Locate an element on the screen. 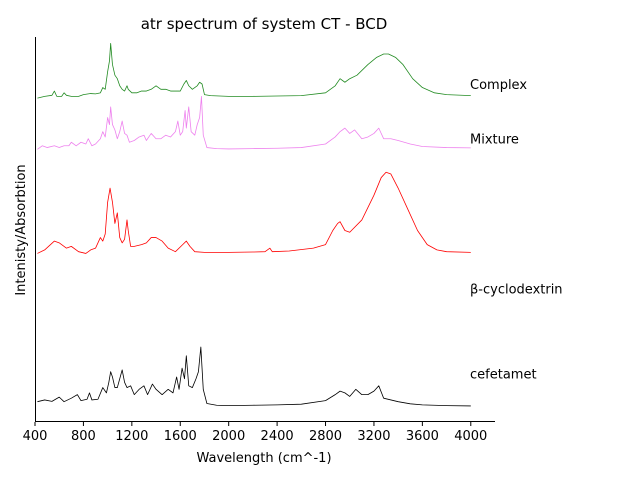  x-axis-label: Wavelength (cm^-1) is located at coordinates (263, 458).